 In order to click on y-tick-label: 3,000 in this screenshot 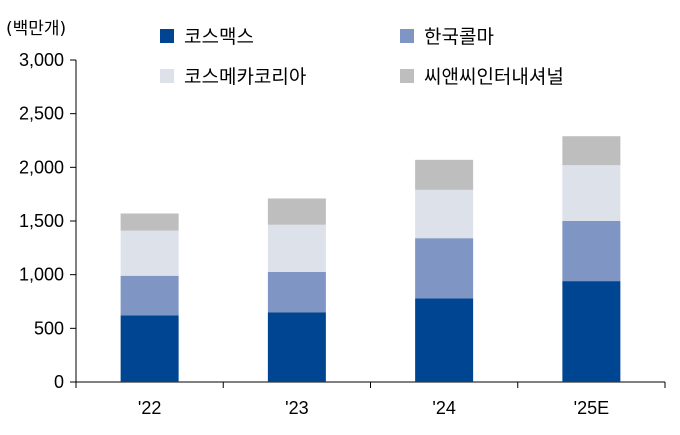, I will do `click(41, 60)`.